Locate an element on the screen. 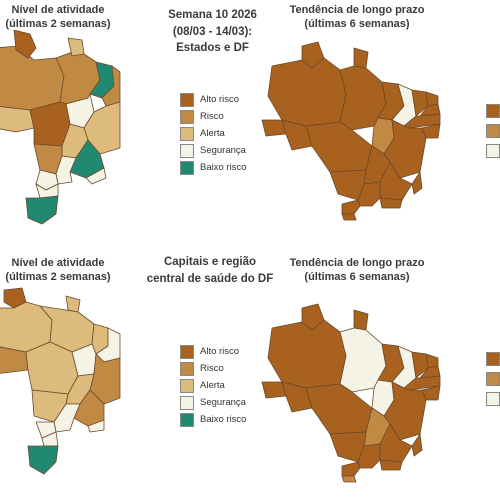 The height and width of the screenshot is (500, 500). bottom-trend-title-line1: Tendência de longo prazo is located at coordinates (357, 263).